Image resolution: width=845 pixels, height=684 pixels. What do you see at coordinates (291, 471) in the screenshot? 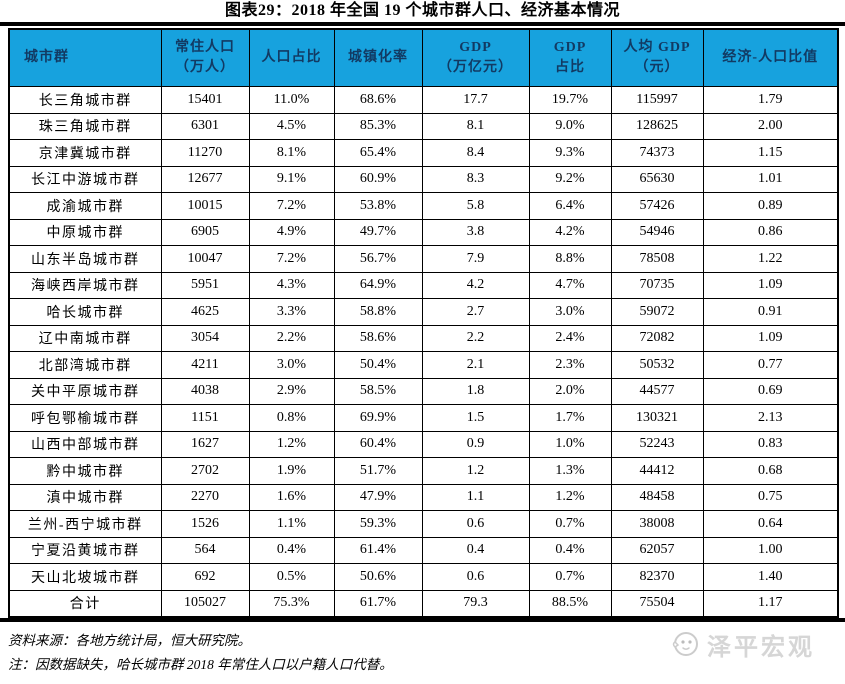
I see `population-share-cell: 1.9%` at bounding box center [291, 471].